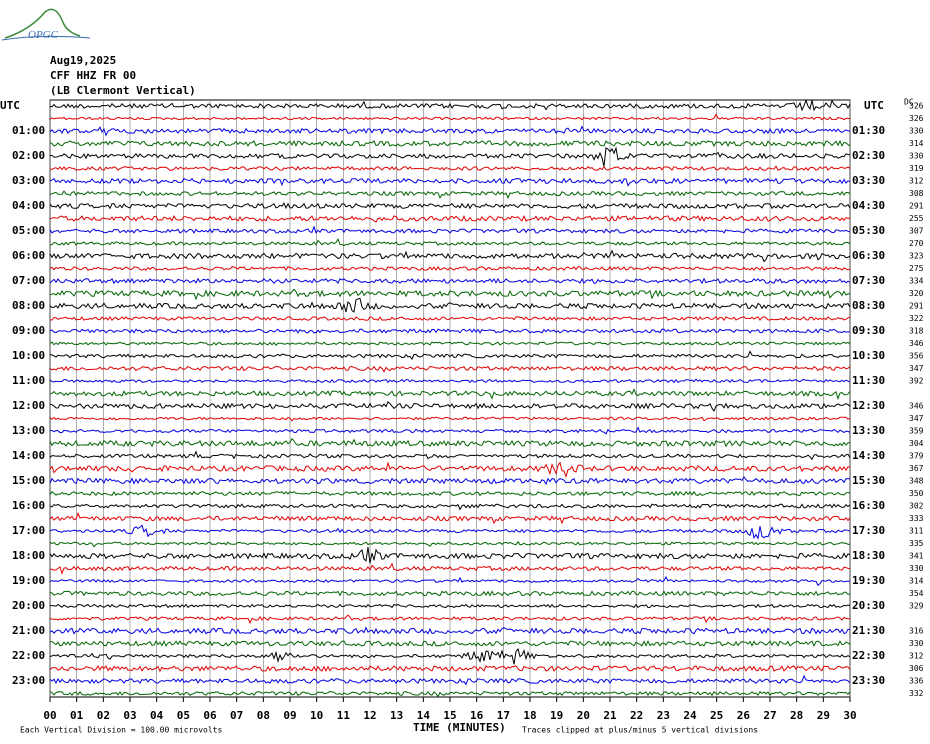 The width and height of the screenshot is (930, 744). What do you see at coordinates (916, 456) in the screenshot?
I see `dc-value: 379` at bounding box center [916, 456].